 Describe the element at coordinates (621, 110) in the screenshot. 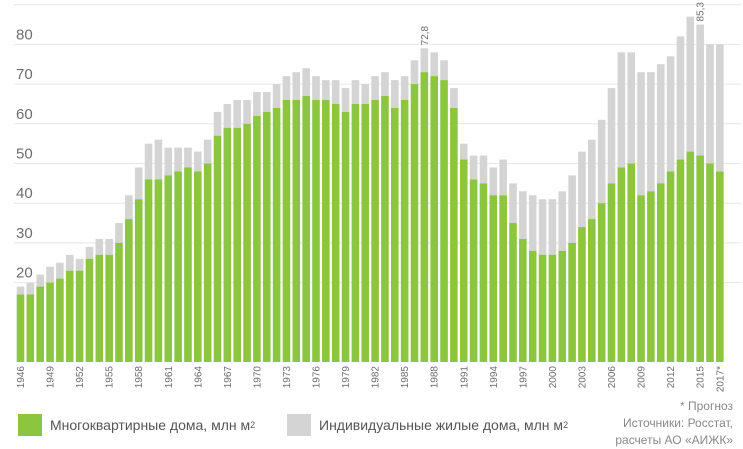

I see `bar-individual-2007` at that location.